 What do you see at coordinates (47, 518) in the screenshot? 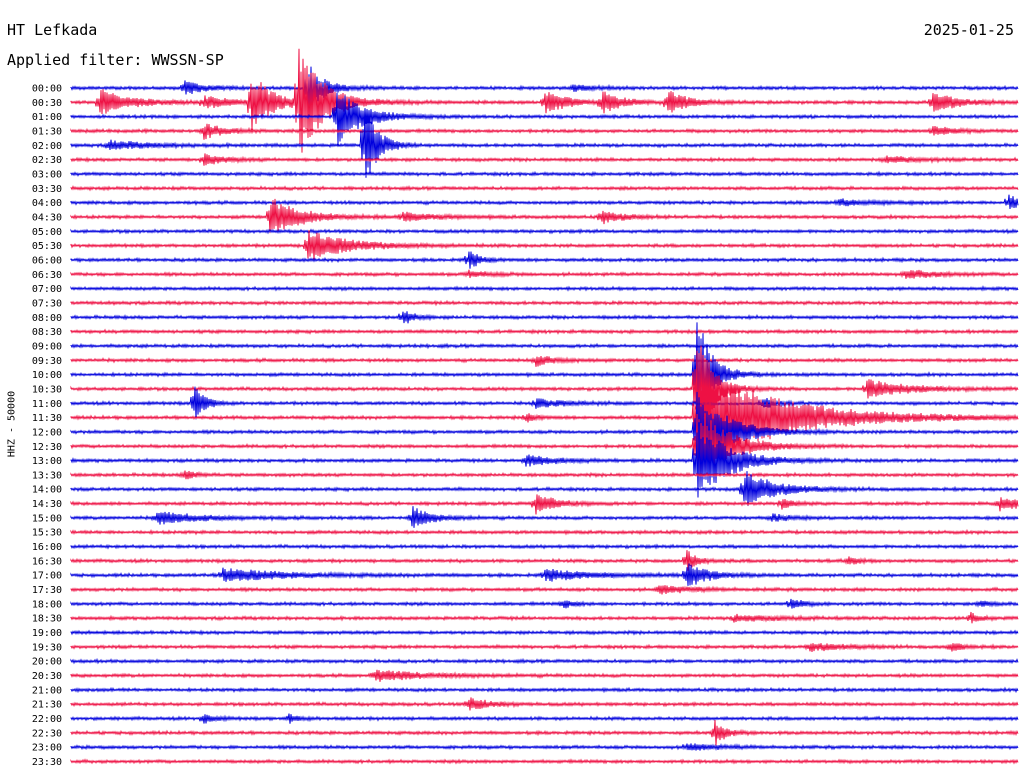
I see `row-time-label: 15:00` at bounding box center [47, 518].